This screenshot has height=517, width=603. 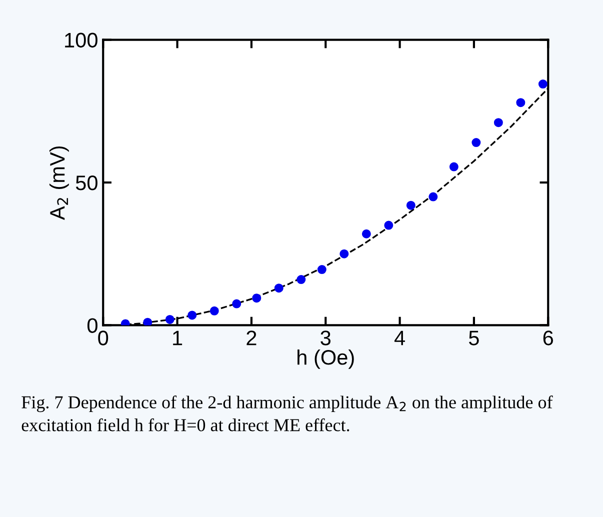 What do you see at coordinates (81, 40) in the screenshot?
I see `y-tick-label: 100` at bounding box center [81, 40].